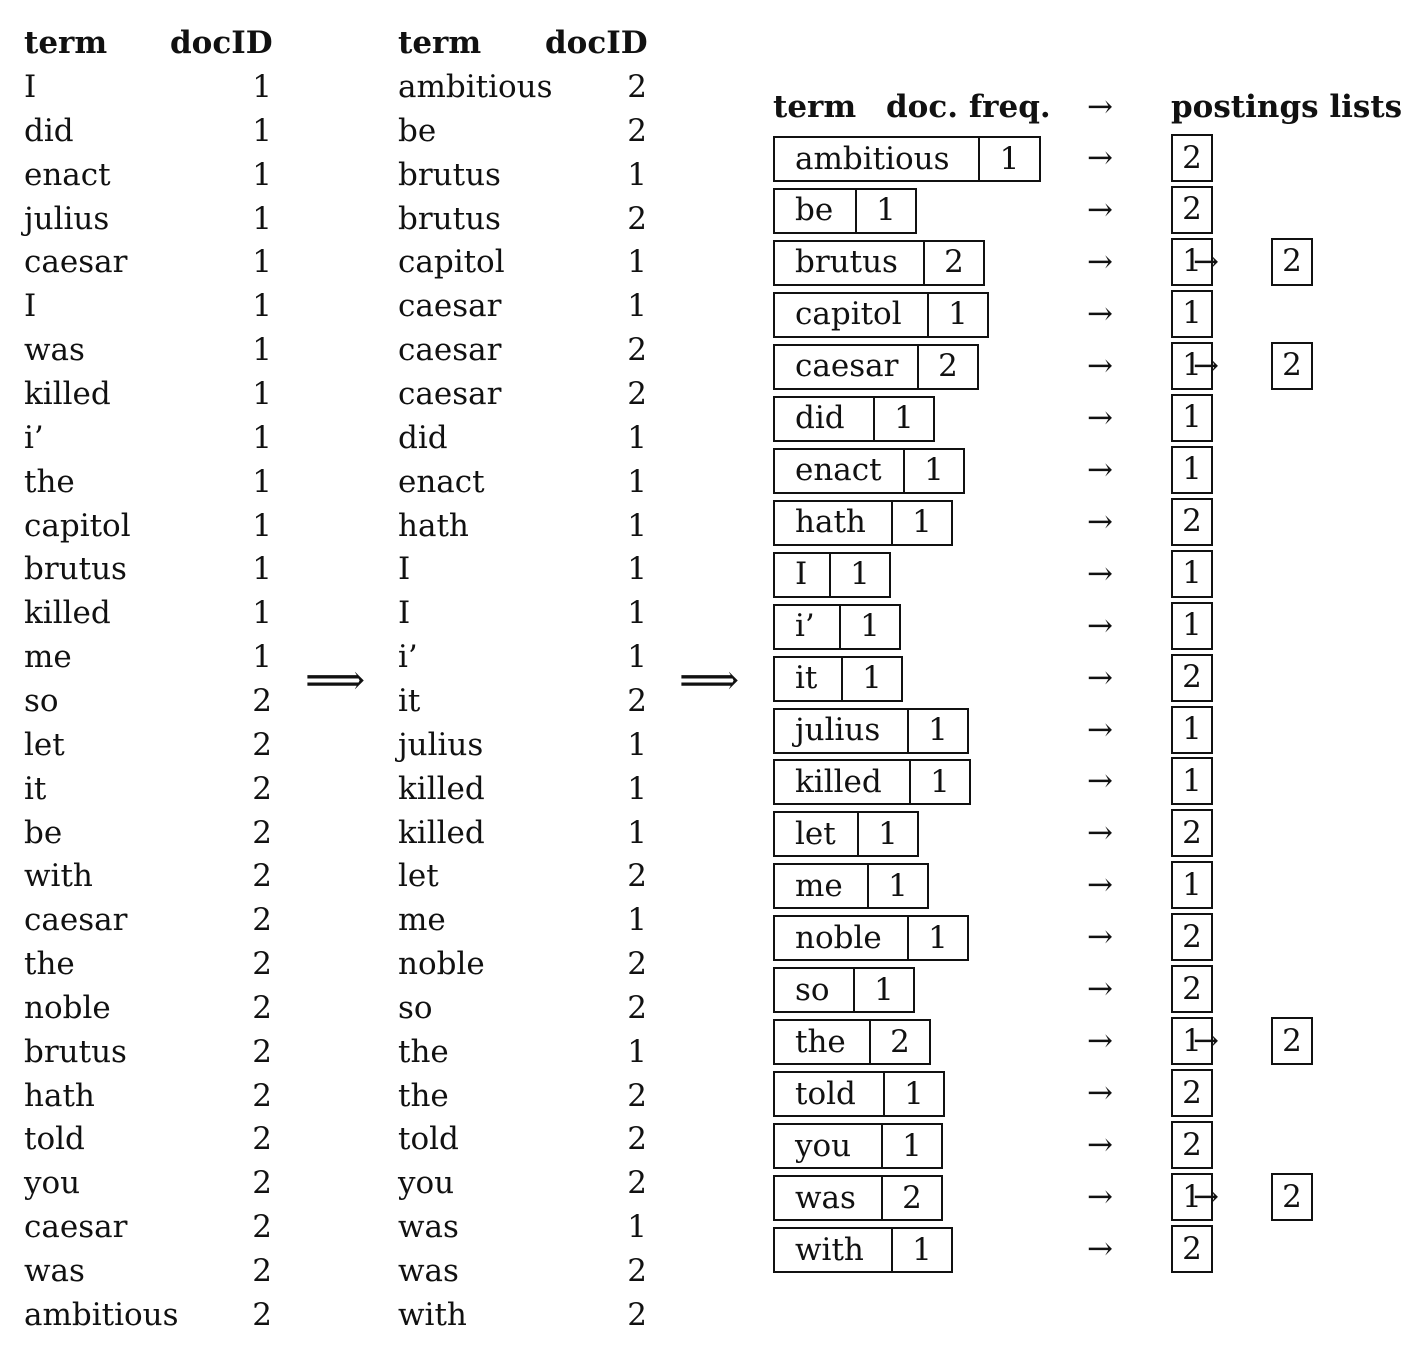 This screenshot has width=1414, height=1352. Describe the element at coordinates (77, 525) in the screenshot. I see `term-cell: capitol` at that location.